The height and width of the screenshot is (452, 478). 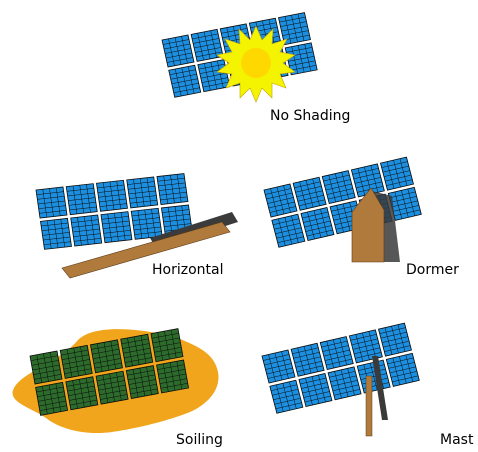 I want to click on dormer-obstruction, so click(x=368, y=225).